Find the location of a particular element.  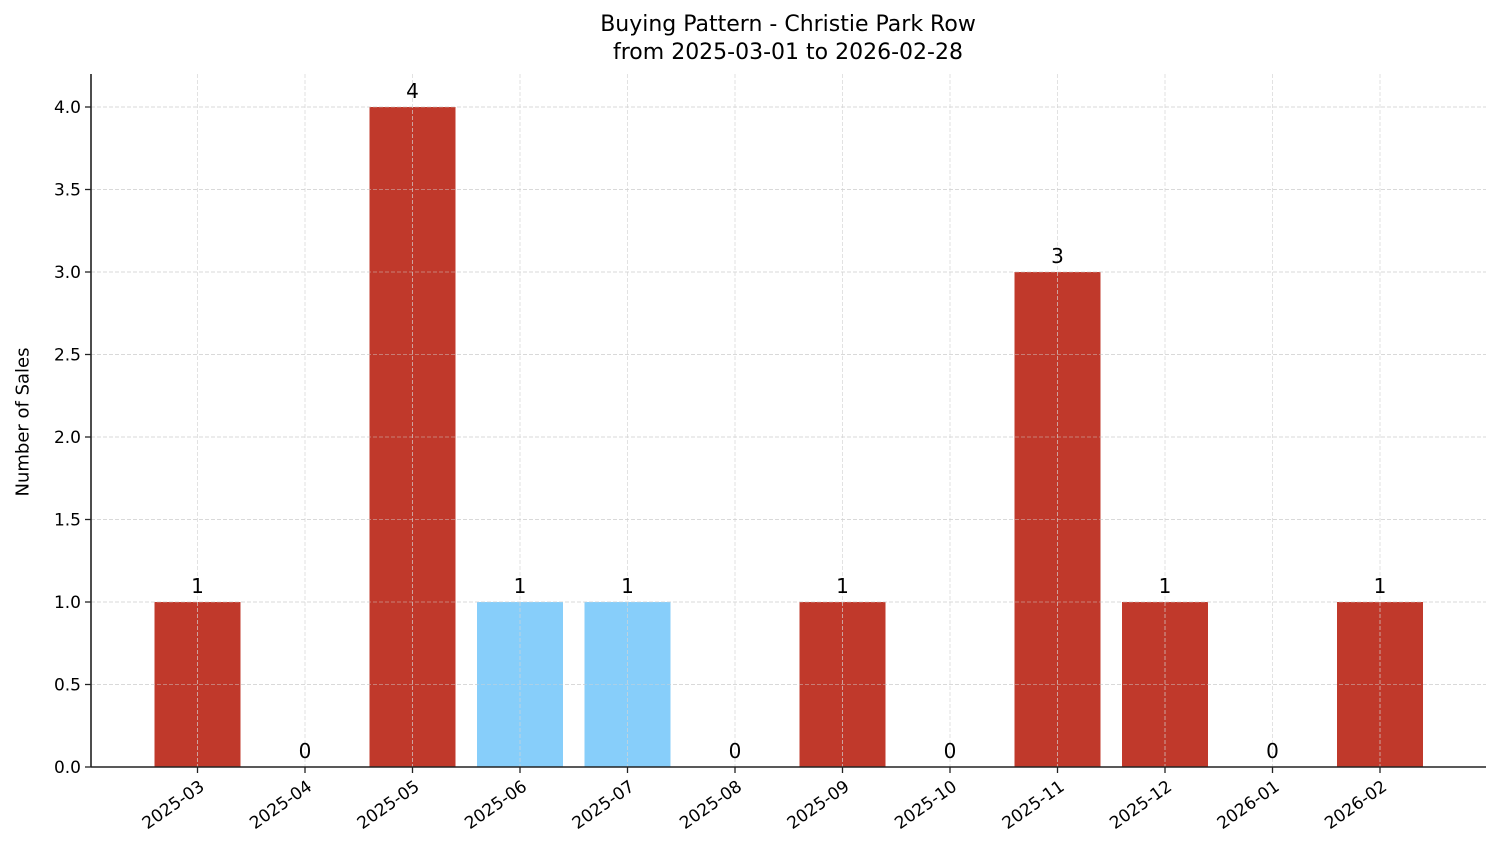

y-tick-label: 2.5 is located at coordinates (67, 356).